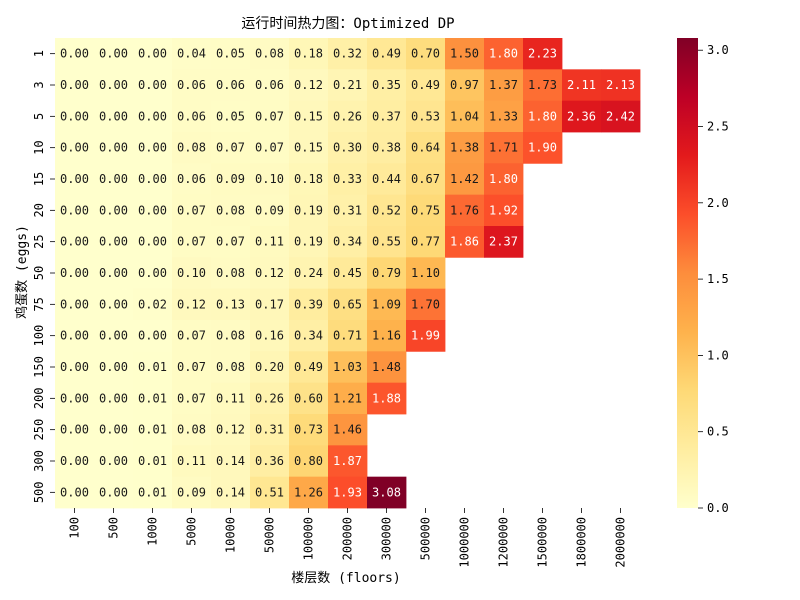 This screenshot has width=800, height=600. What do you see at coordinates (348, 538) in the screenshot?
I see `x-tick-label: 200000` at bounding box center [348, 538].